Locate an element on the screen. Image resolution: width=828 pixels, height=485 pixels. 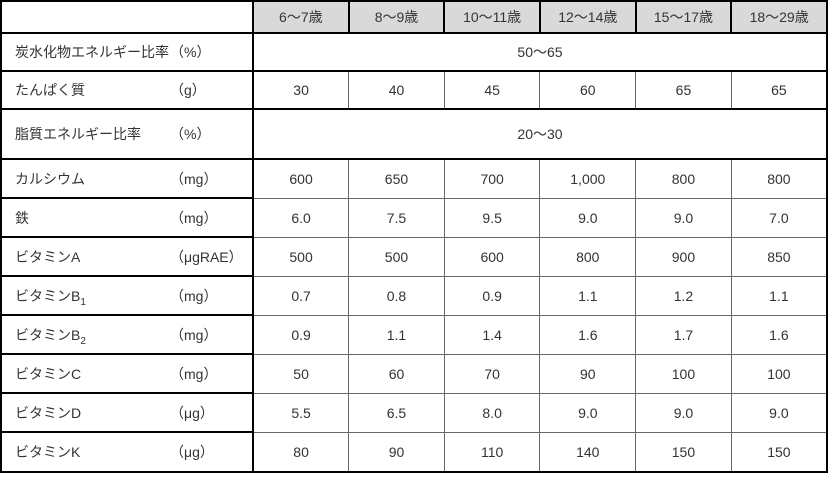
value-cell: 0.7 is located at coordinates (301, 295).